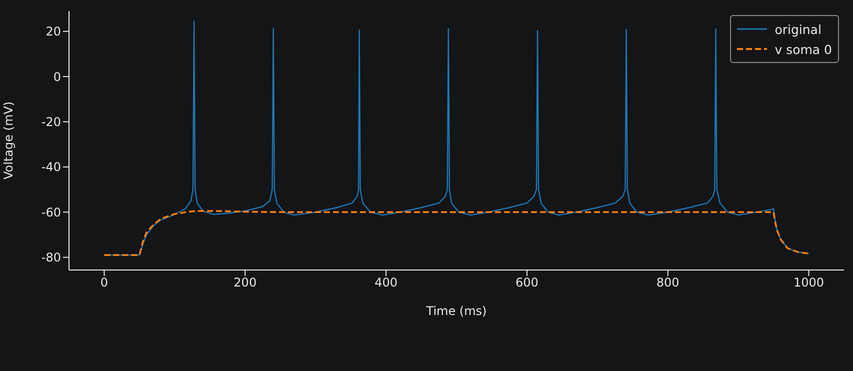 This screenshot has height=371, width=853. I want to click on x-tick-label: 0, so click(104, 283).